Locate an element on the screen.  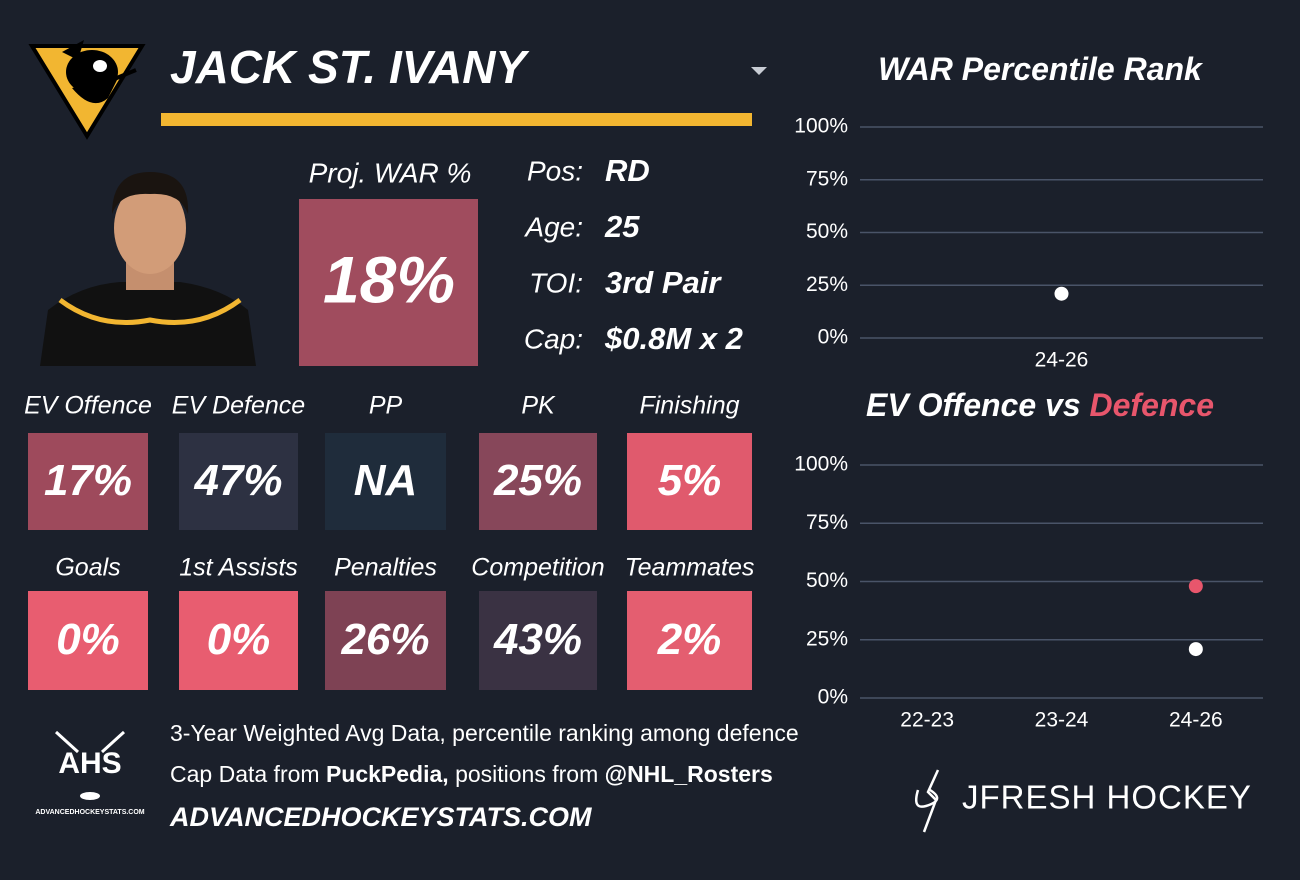
tile-label: PP is located at coordinates (386, 406).